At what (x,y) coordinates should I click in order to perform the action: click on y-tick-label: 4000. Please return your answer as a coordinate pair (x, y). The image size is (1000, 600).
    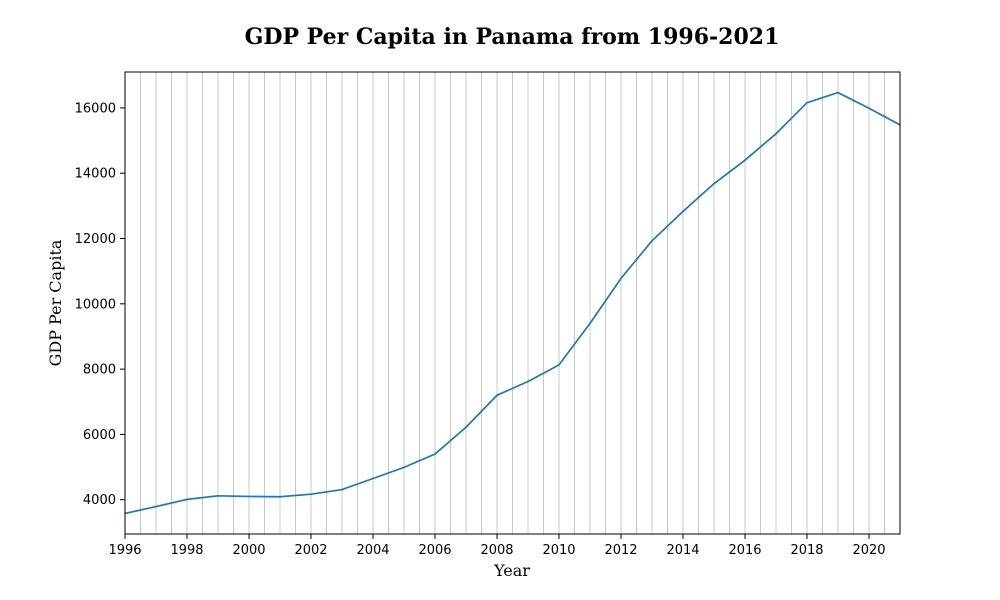
    Looking at the image, I should click on (99, 500).